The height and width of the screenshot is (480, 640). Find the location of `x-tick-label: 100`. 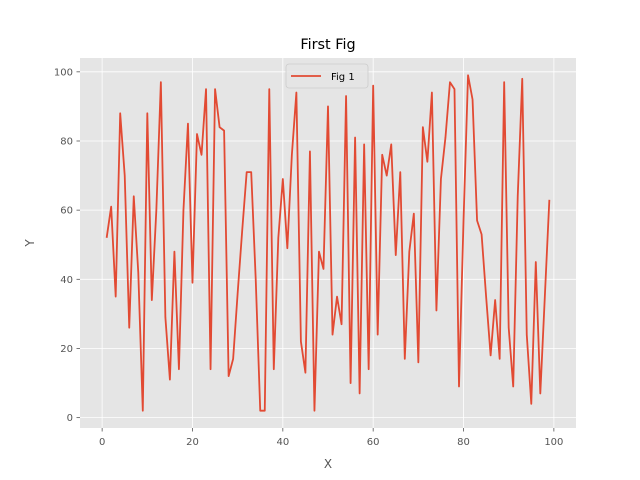

x-tick-label: 100 is located at coordinates (553, 442).